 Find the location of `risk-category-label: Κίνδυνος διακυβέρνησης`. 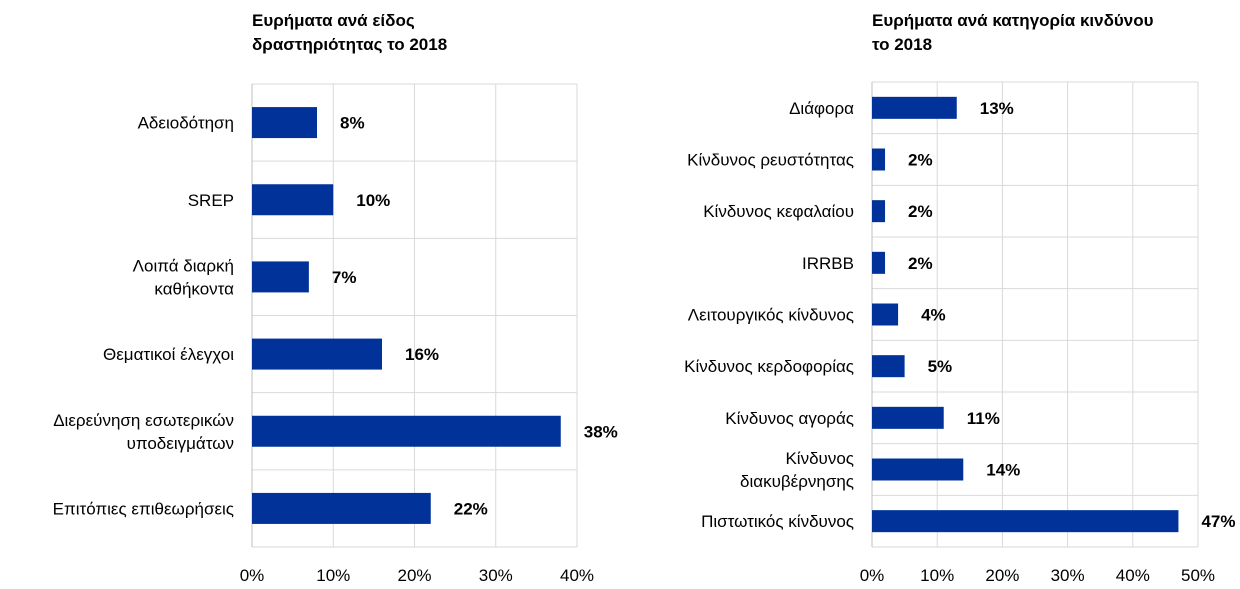

risk-category-label: Κίνδυνος διακυβέρνησης is located at coordinates (797, 470).